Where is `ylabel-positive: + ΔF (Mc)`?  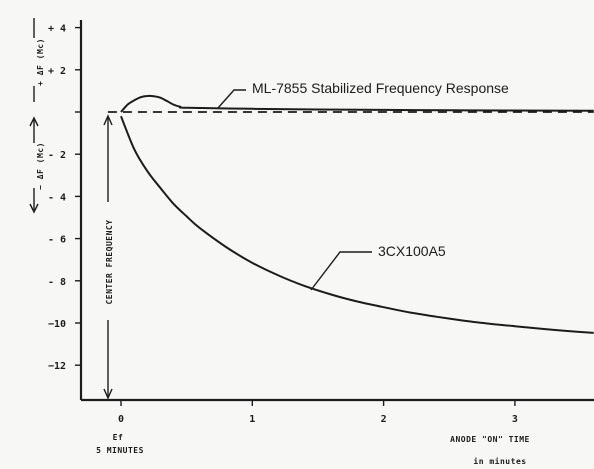
ylabel-positive: + ΔF (Mc) is located at coordinates (40, 62).